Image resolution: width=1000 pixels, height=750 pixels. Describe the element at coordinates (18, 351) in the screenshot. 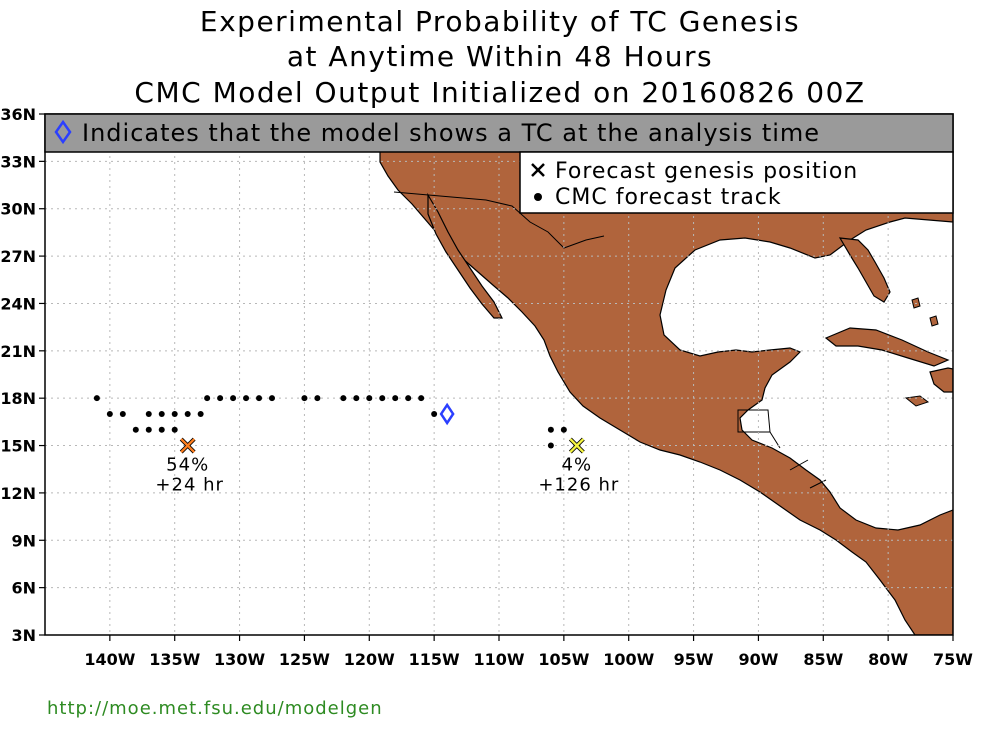

I see `y-tick-label: 21N` at that location.